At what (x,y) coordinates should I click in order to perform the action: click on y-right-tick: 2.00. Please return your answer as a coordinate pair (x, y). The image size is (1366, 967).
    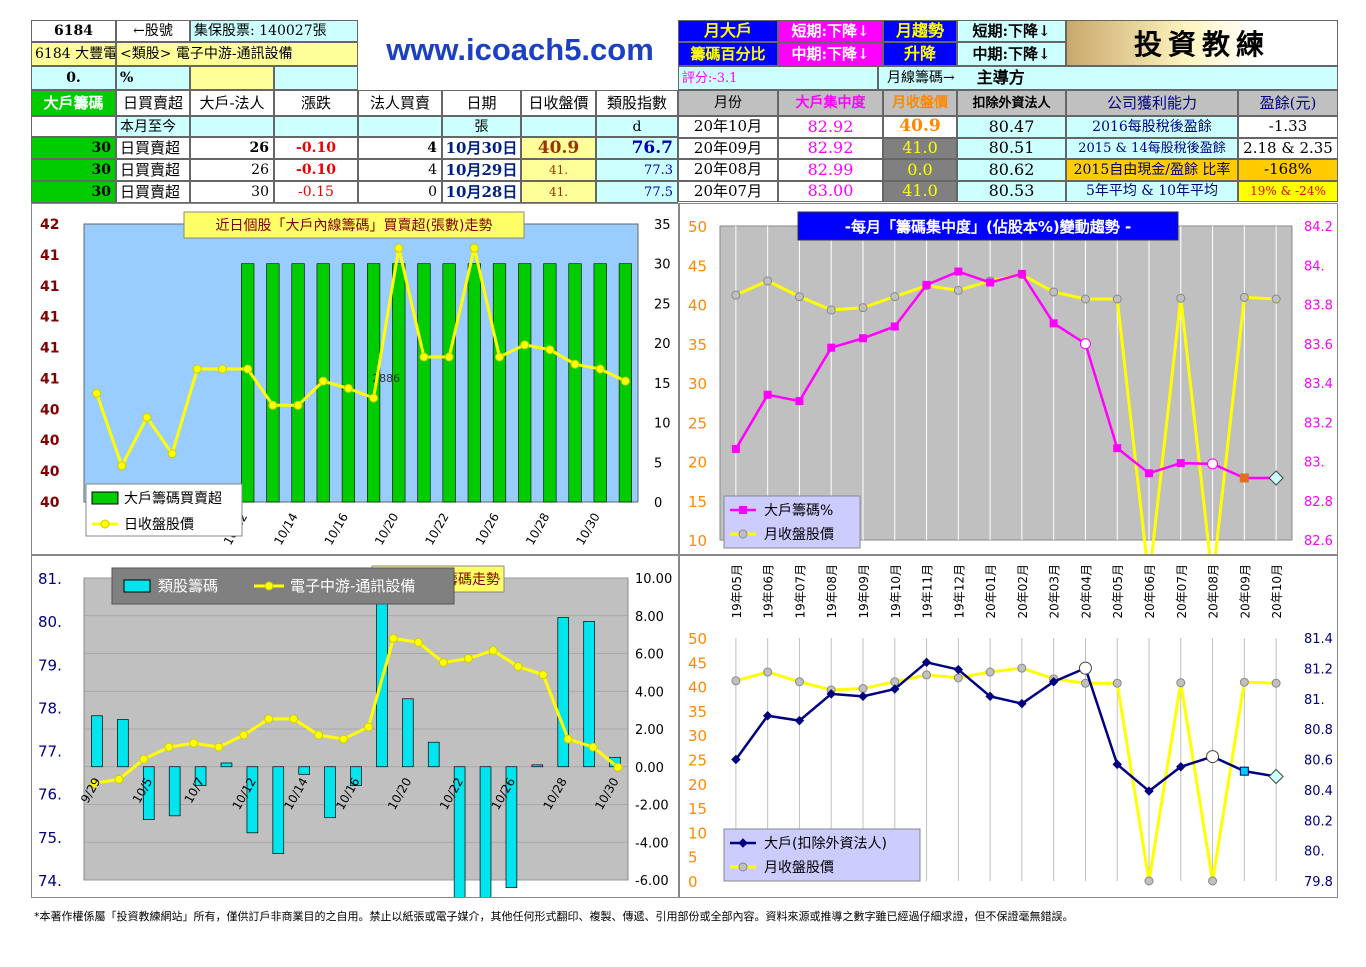
    Looking at the image, I should click on (649, 730).